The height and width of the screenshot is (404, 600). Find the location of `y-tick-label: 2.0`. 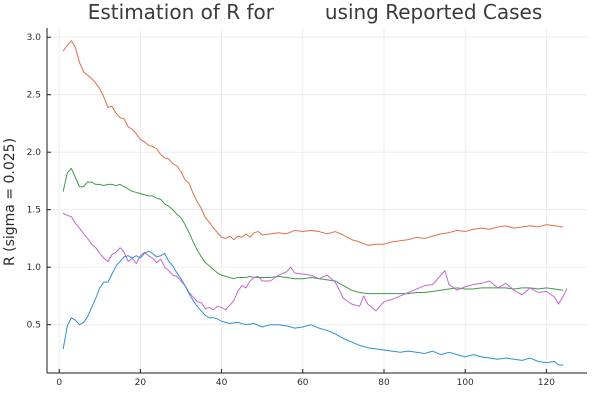

y-tick-label: 2.0 is located at coordinates (34, 153).